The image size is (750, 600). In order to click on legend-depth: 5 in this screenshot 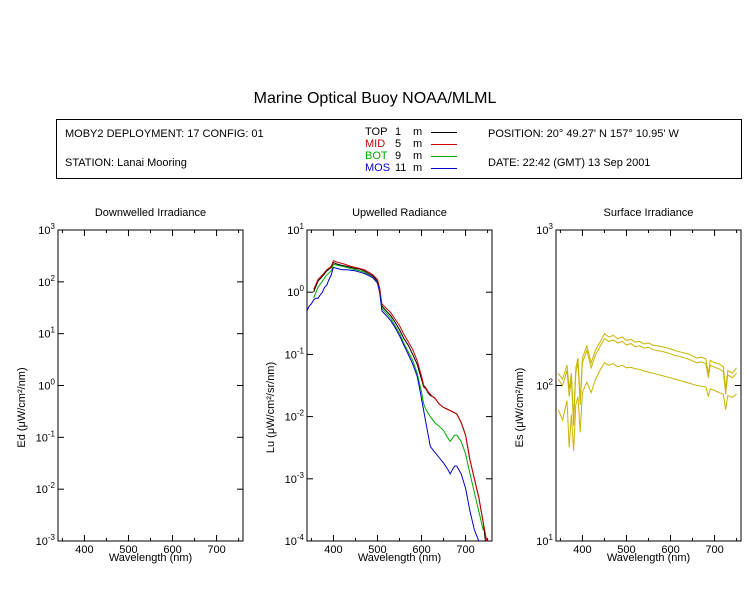, I will do `click(398, 144)`.